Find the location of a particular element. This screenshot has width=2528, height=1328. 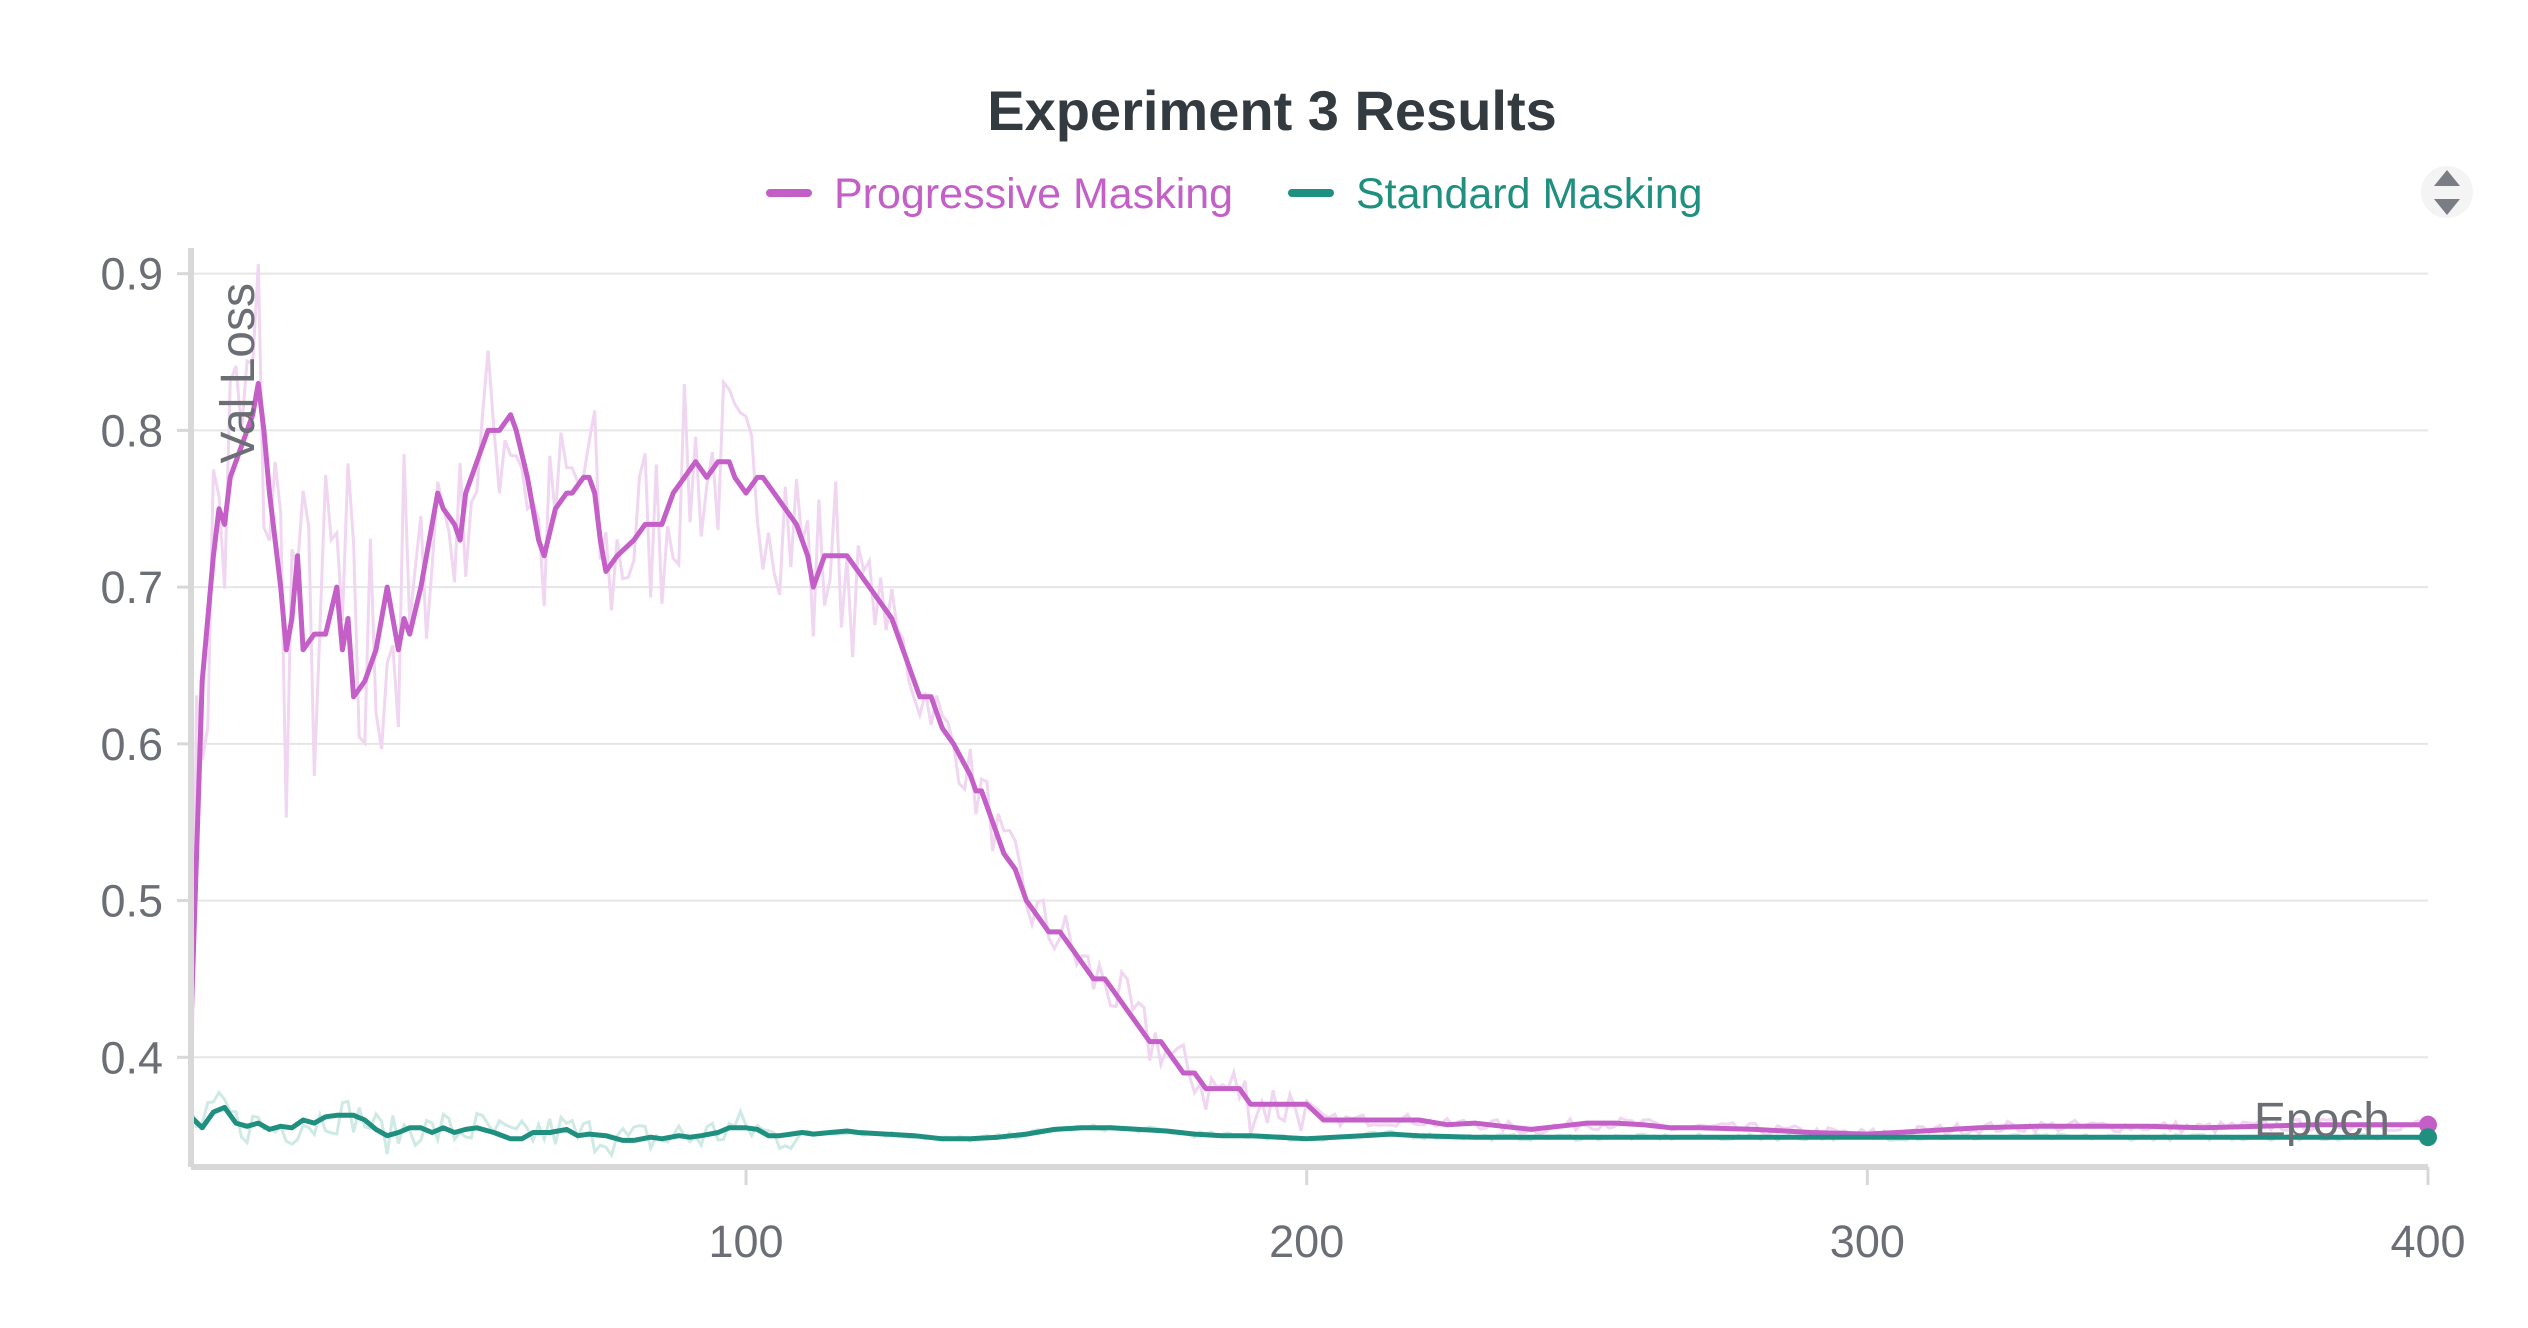

progressive-masking-end-point is located at coordinates (2428, 1124).